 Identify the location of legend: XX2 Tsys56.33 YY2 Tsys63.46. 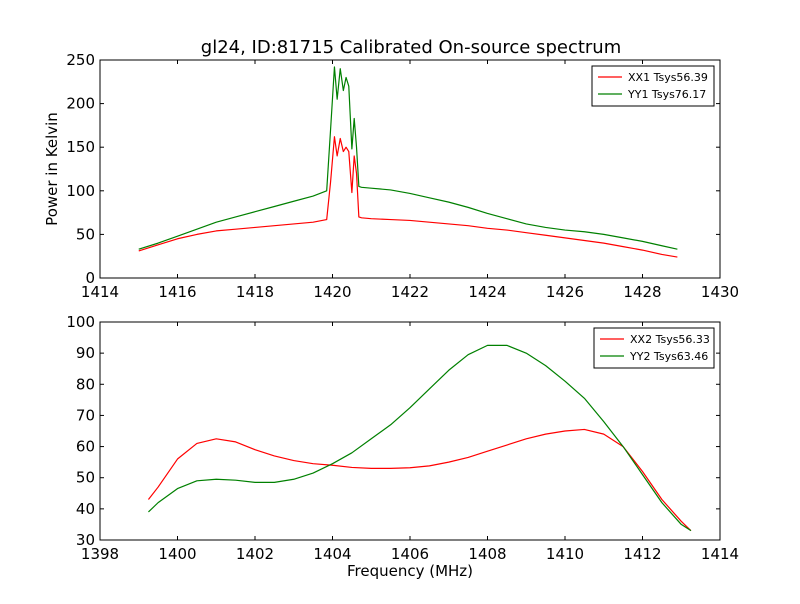
(654, 348).